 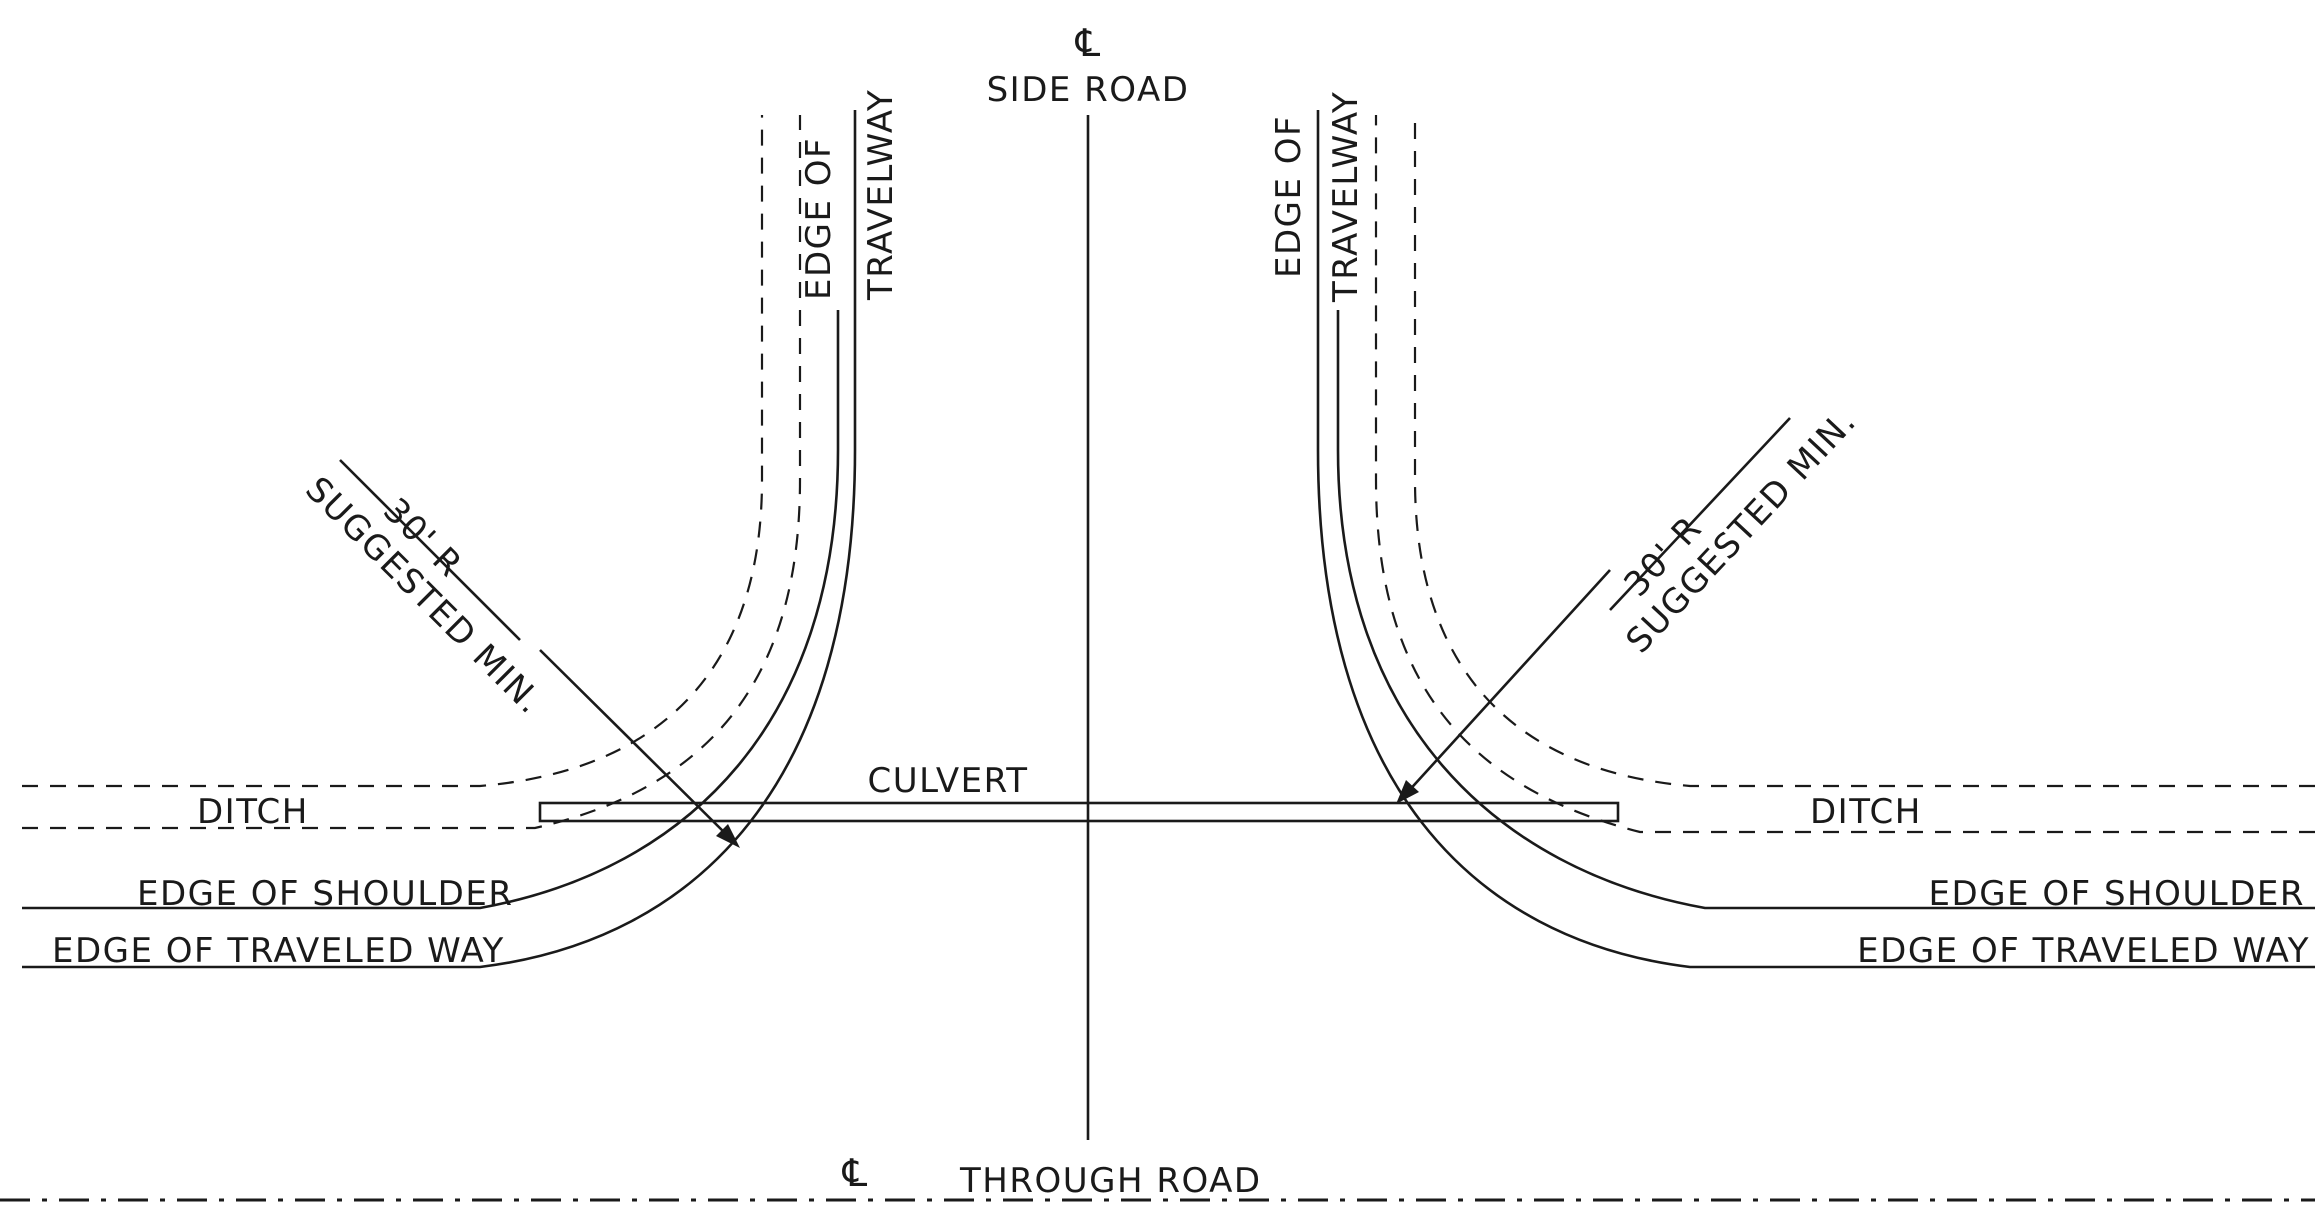 What do you see at coordinates (728, 836) in the screenshot?
I see `left-radius-arrowhead` at bounding box center [728, 836].